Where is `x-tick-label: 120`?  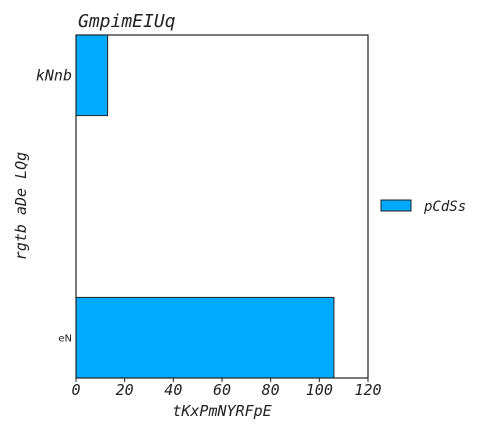
x-tick-label: 120 is located at coordinates (367, 390).